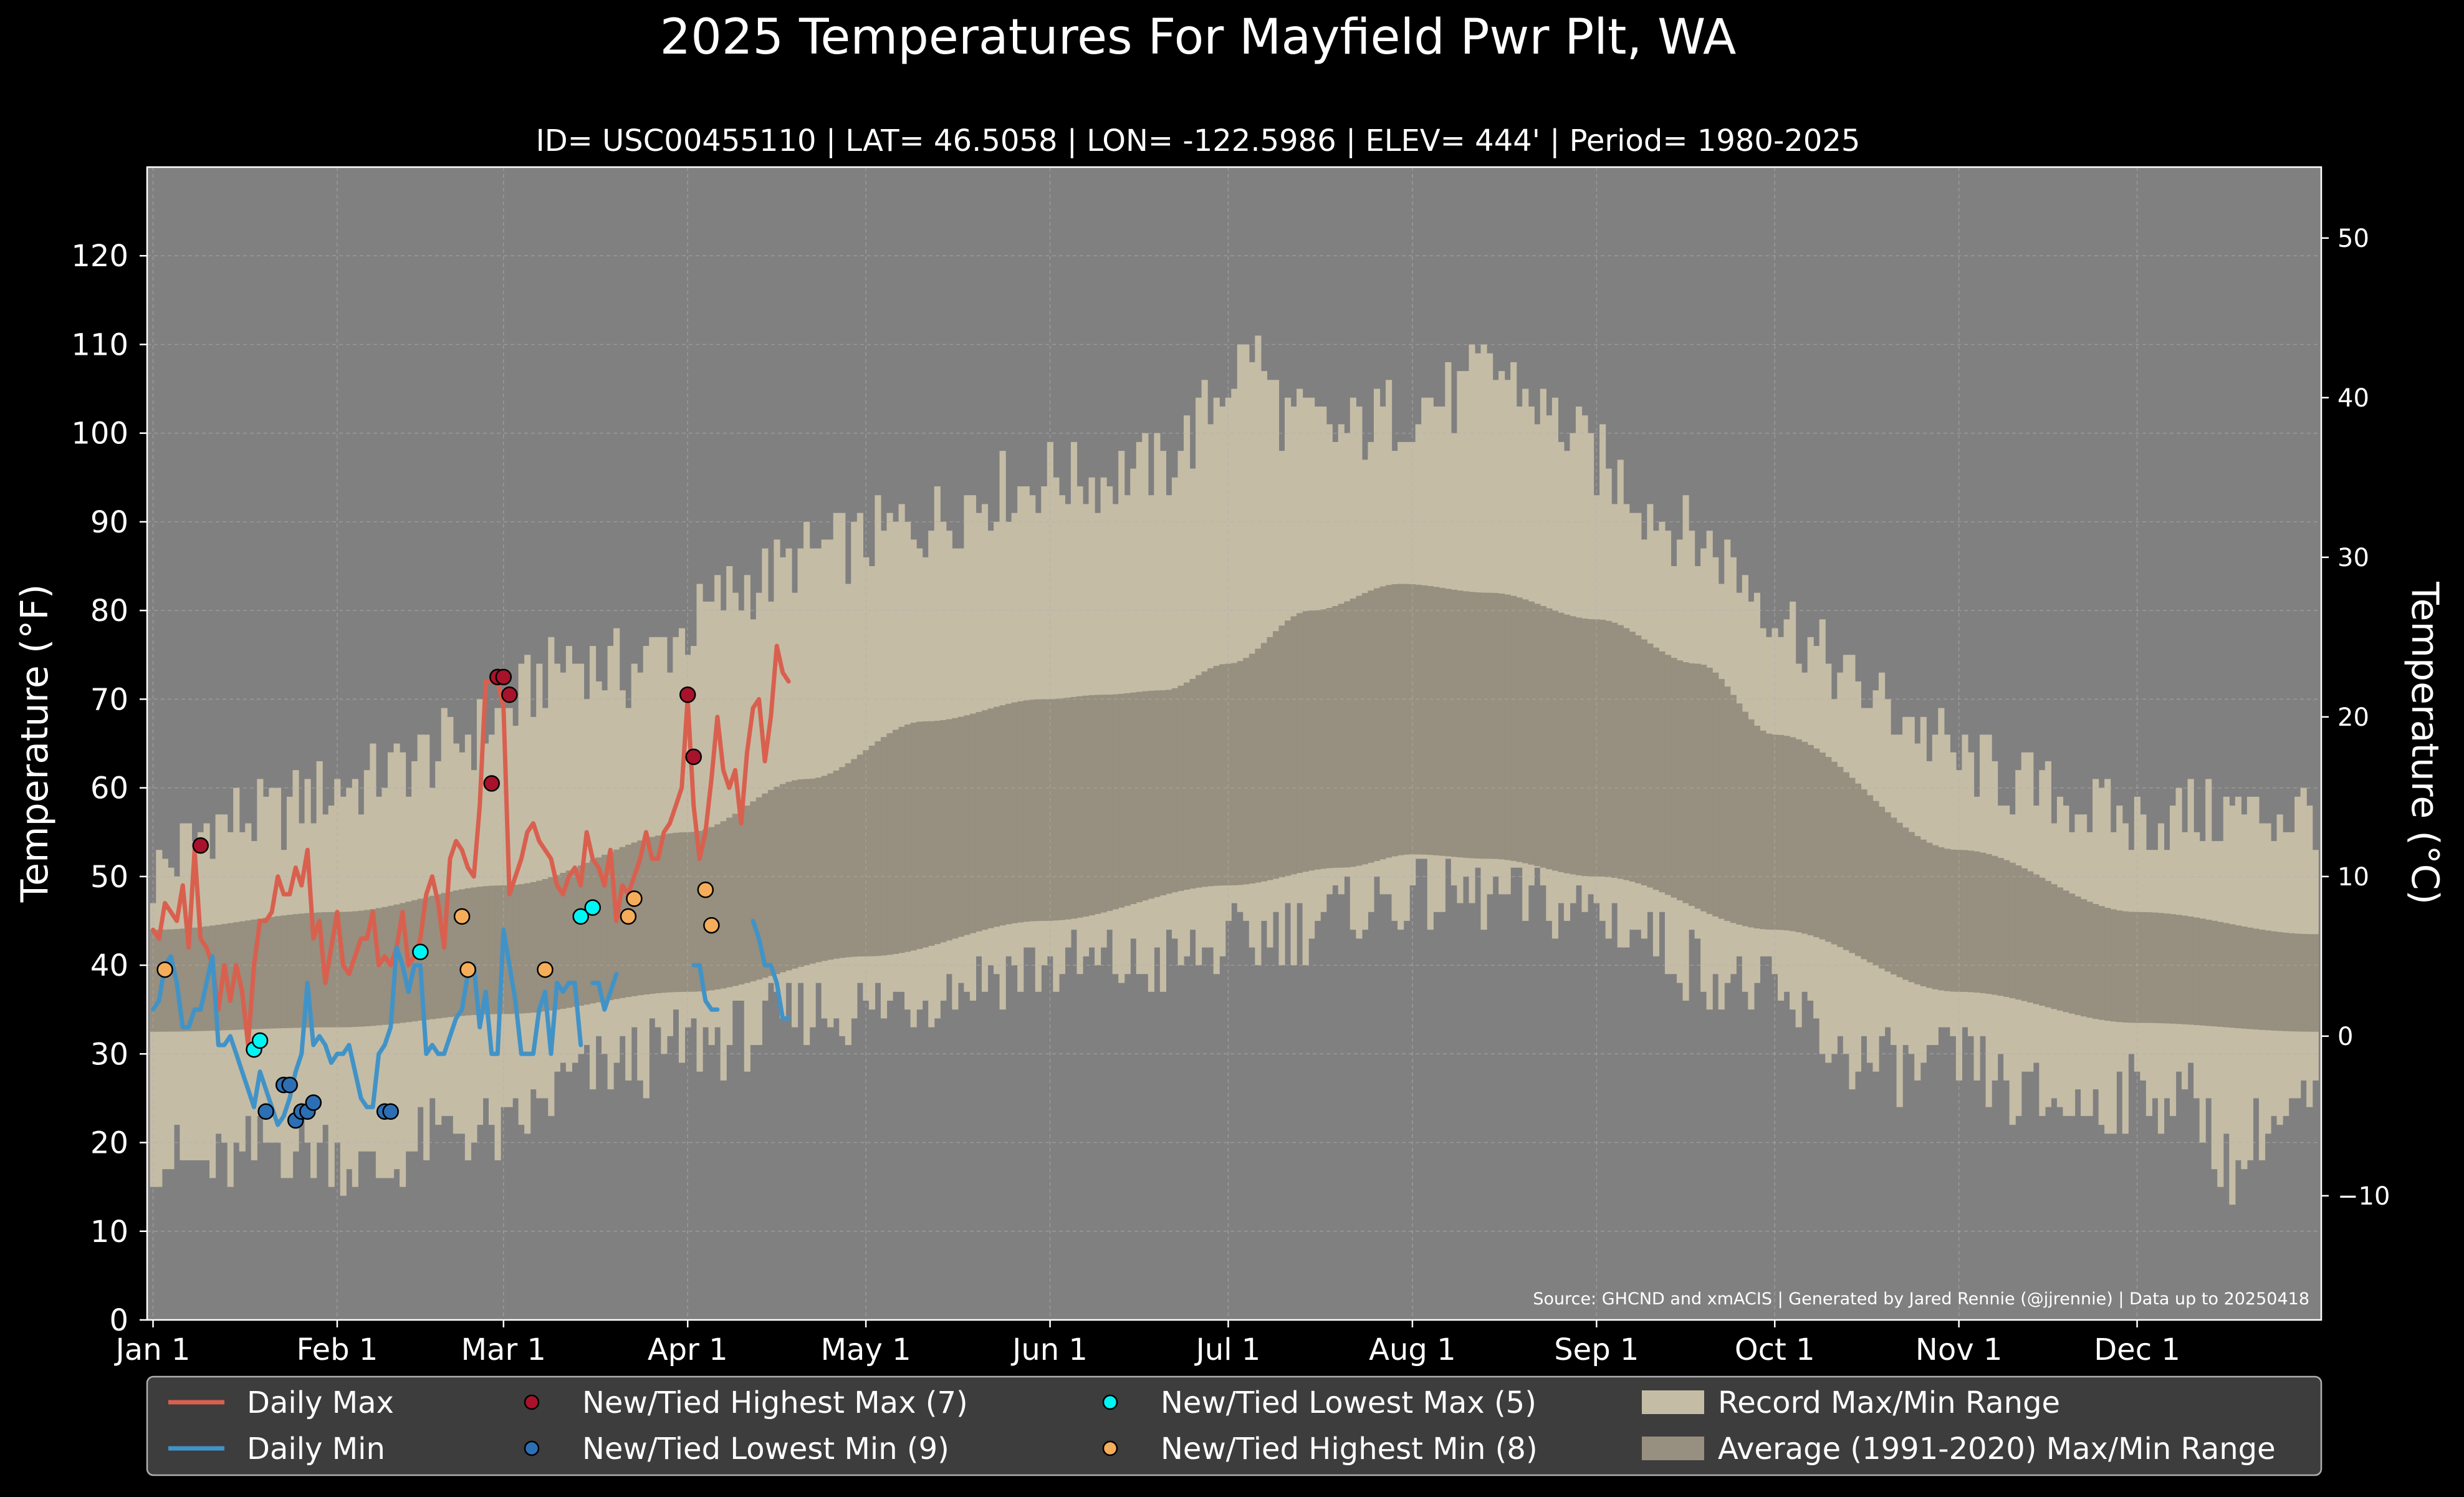  Describe the element at coordinates (1596, 1349) in the screenshot. I see `x-tick-label: Sep 1` at that location.